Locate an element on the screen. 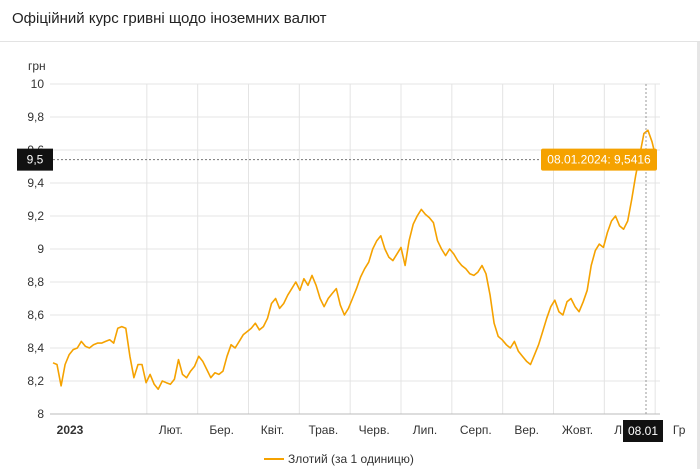 This screenshot has height=469, width=700. tooltip: 08.01.2024: 9,5416 is located at coordinates (599, 159).